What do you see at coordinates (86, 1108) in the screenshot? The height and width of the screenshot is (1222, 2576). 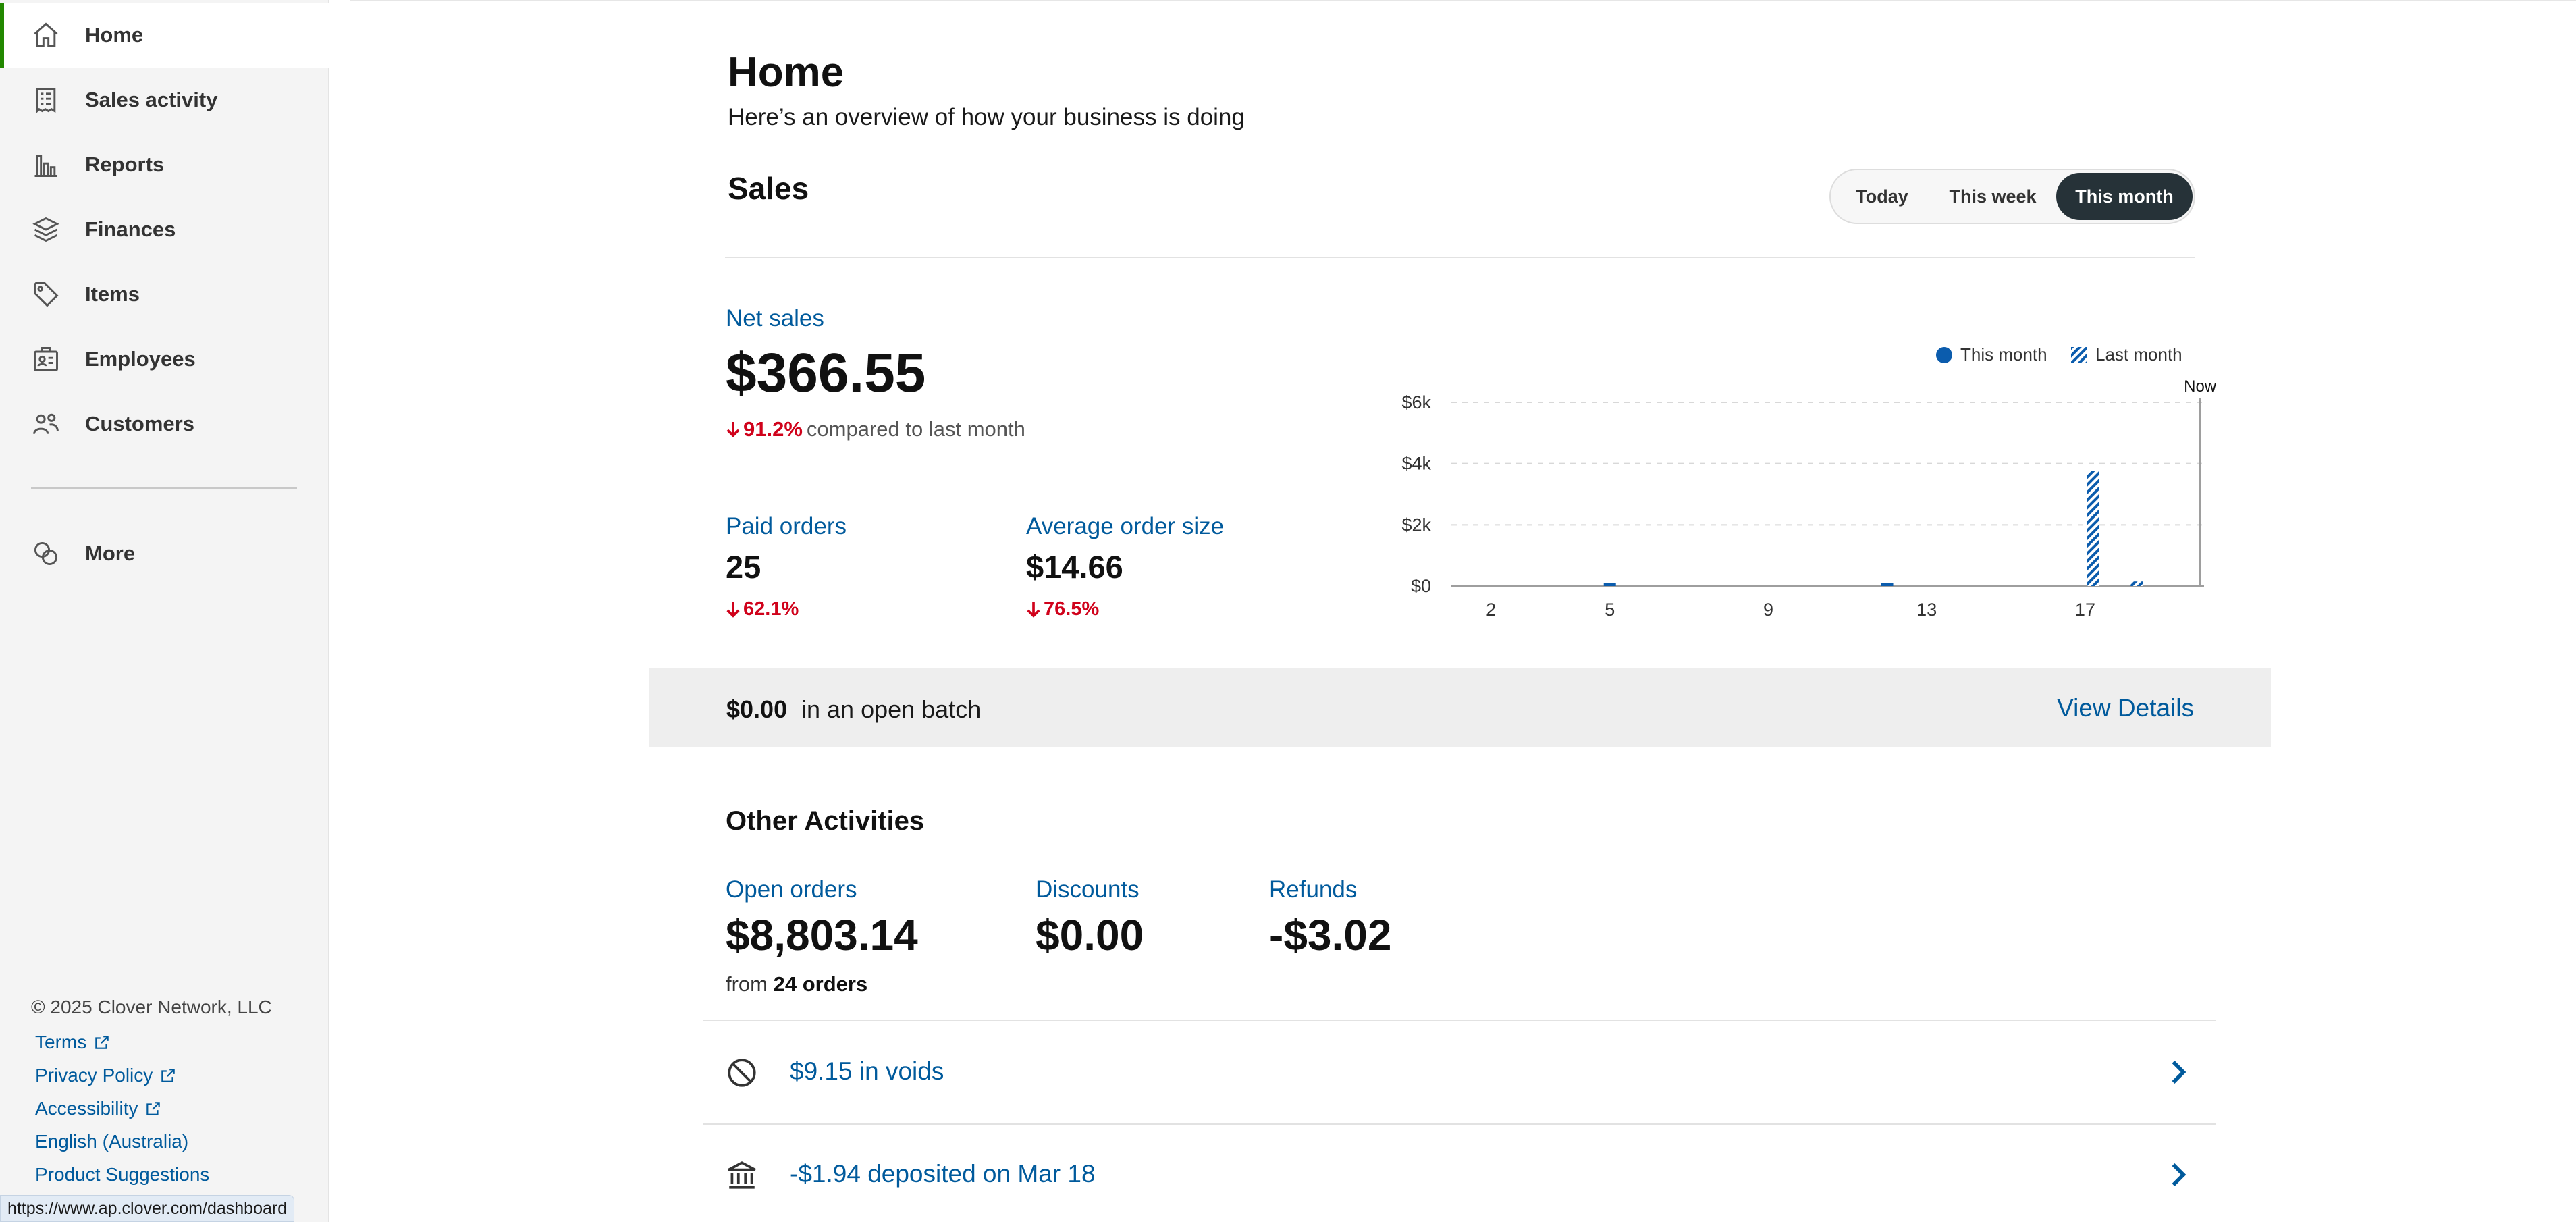 I see `accessibility-link-label: Accessibility` at bounding box center [86, 1108].